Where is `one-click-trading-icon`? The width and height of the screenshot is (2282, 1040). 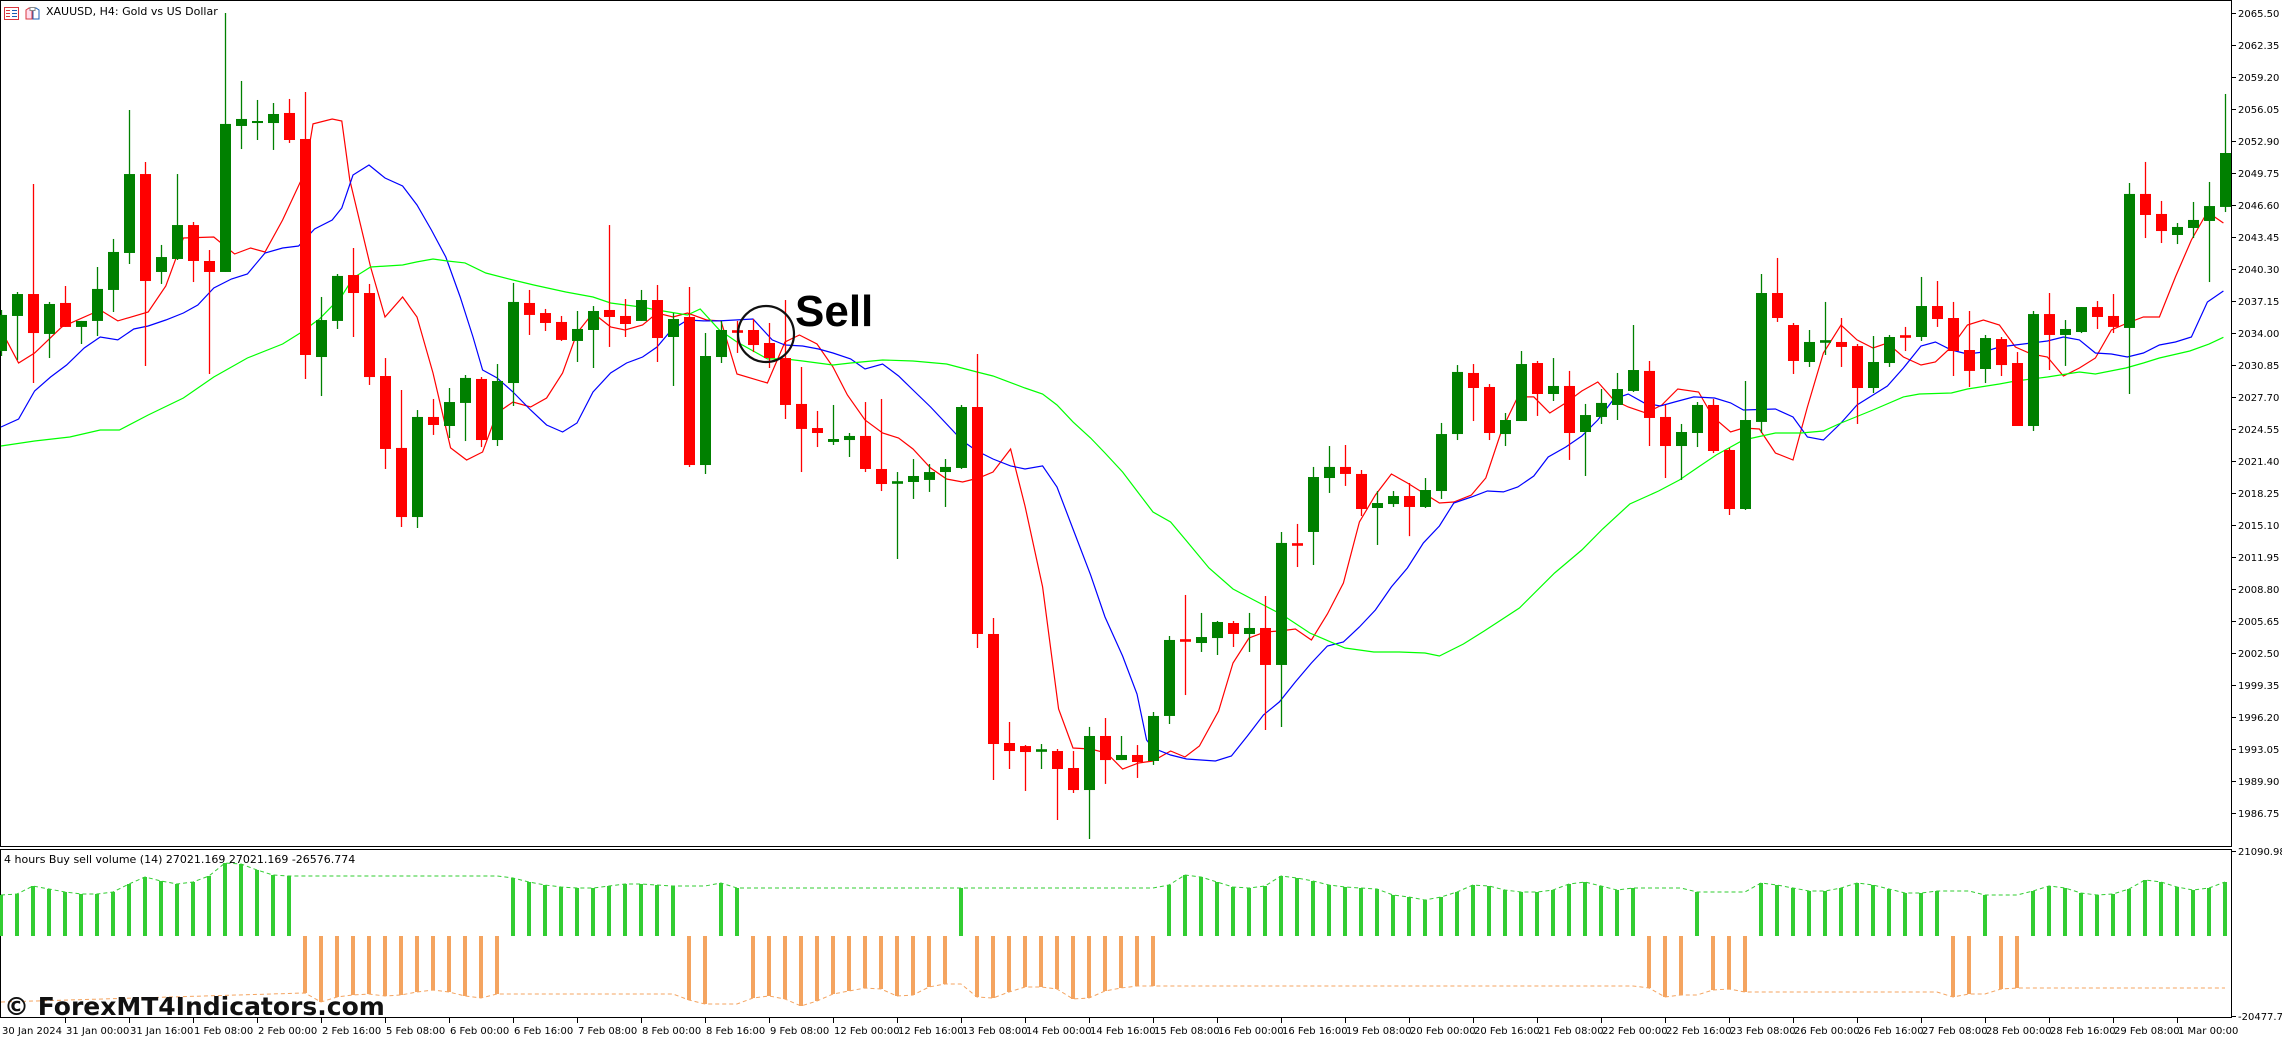 one-click-trading-icon is located at coordinates (32, 12).